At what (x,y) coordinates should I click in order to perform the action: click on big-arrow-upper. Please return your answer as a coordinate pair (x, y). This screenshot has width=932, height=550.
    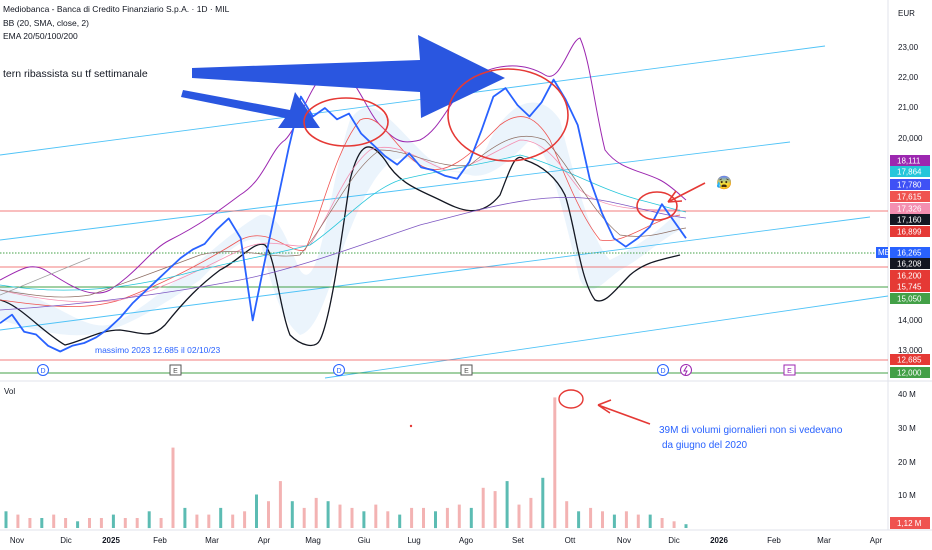
    Looking at the image, I should click on (348, 76).